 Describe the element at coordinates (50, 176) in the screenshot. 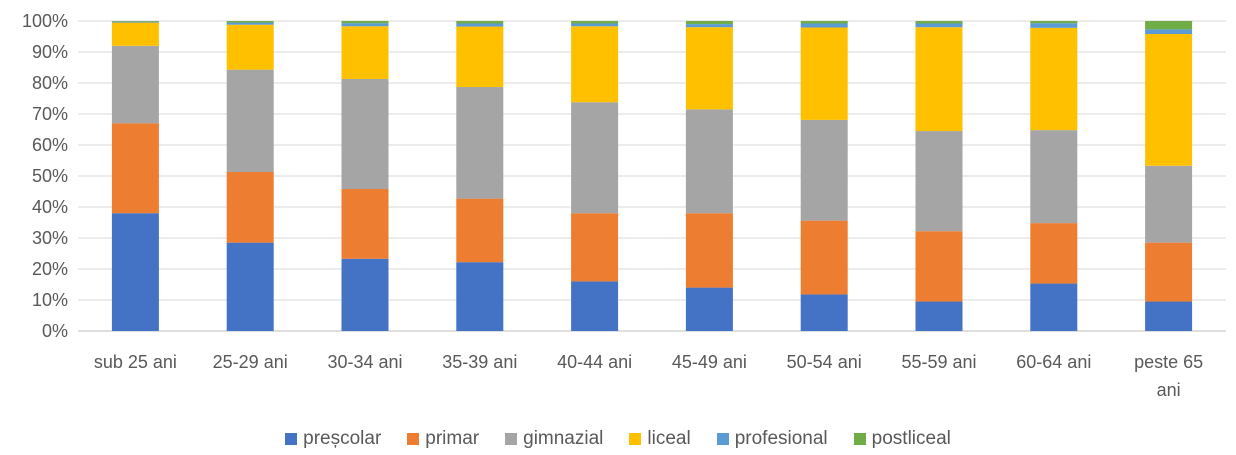

I see `y-tick-label: 50%` at that location.